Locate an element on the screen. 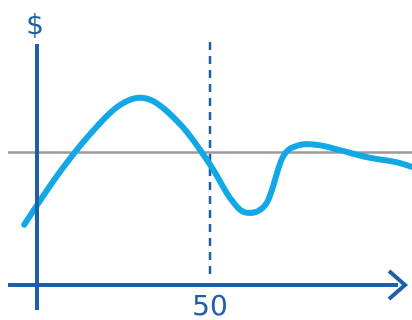  x-tick-label: 50 is located at coordinates (210, 304).